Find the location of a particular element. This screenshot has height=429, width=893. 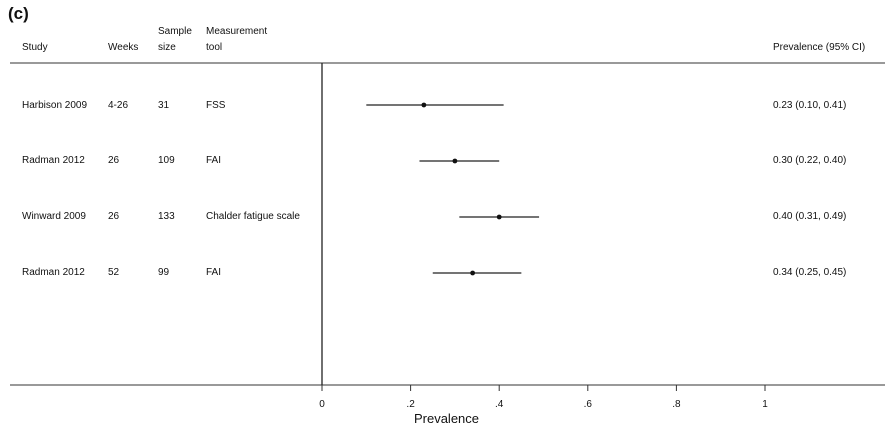

row-sample-size: 109 is located at coordinates (166, 160).